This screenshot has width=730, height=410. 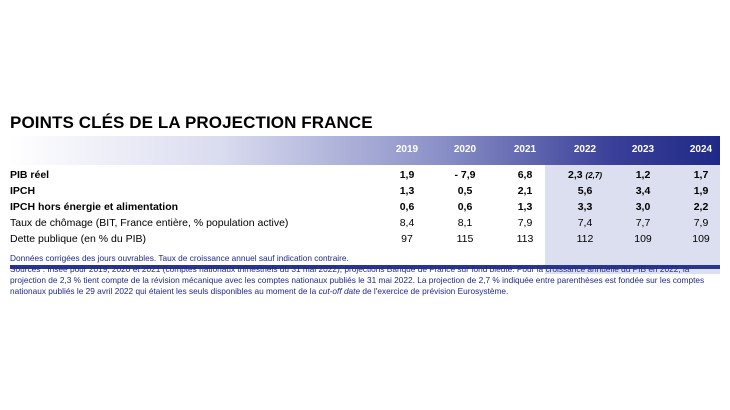 I want to click on table-row: IPCH 1,3 0,5 2,1 5,6 3,4 1,9, so click(x=365, y=191).